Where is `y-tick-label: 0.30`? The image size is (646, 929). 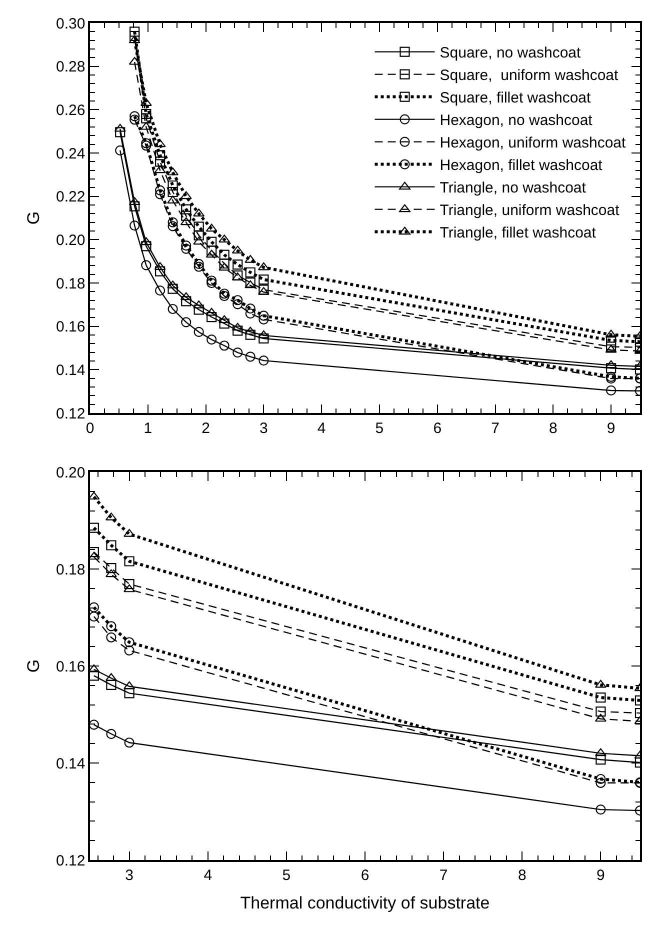
y-tick-label: 0.30 is located at coordinates (71, 23).